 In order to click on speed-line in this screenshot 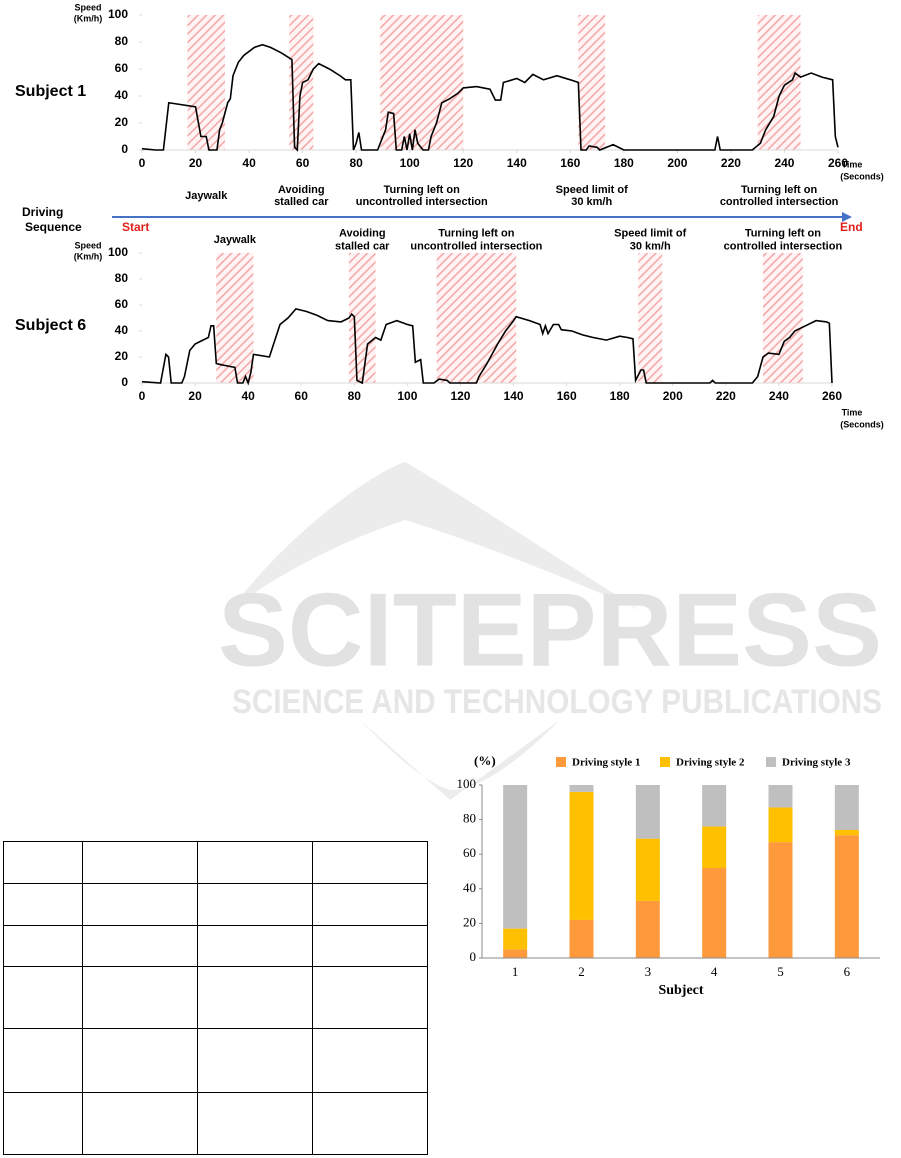, I will do `click(490, 97)`.